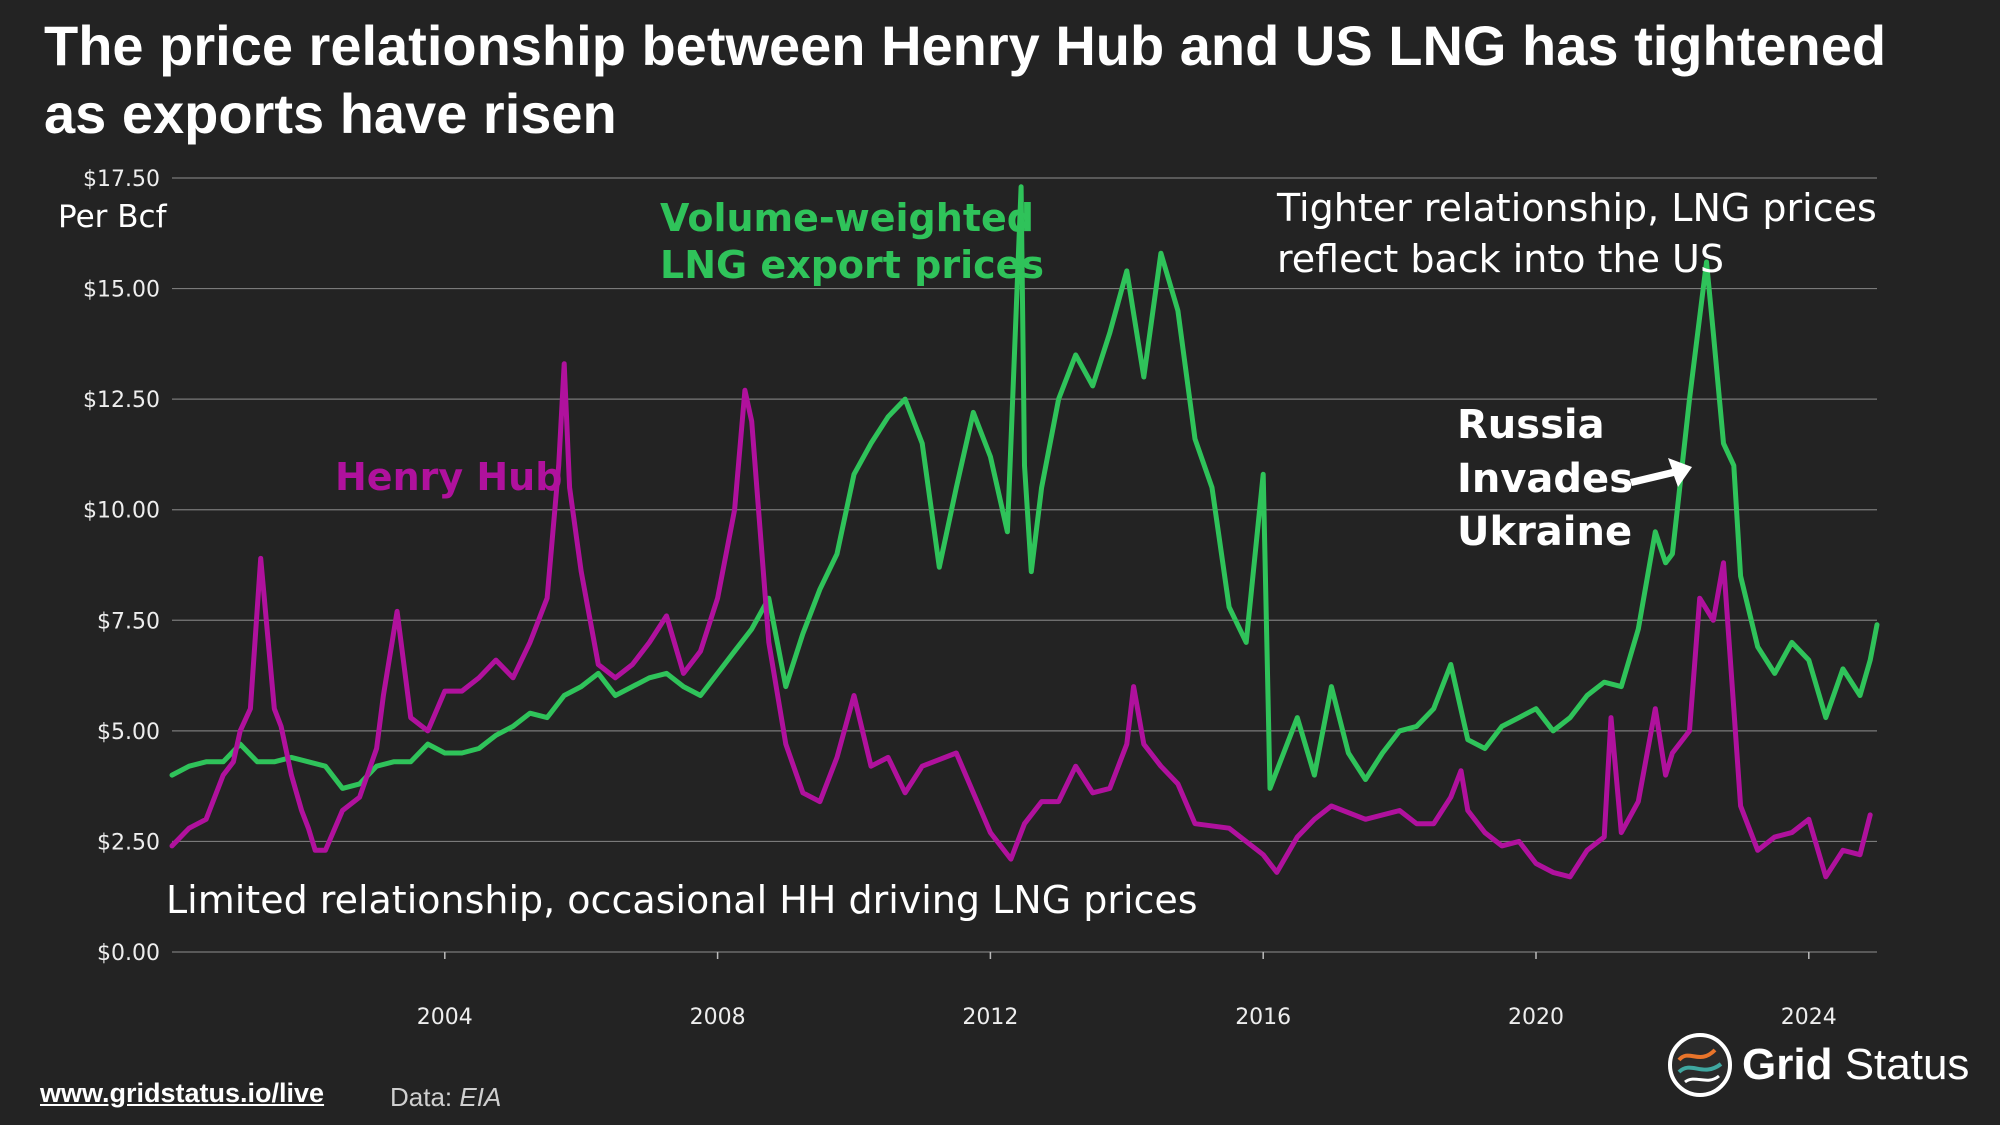  I want to click on x-axis-ticks: 2004 2008 2012 2016 2020 2024, so click(1127, 991).